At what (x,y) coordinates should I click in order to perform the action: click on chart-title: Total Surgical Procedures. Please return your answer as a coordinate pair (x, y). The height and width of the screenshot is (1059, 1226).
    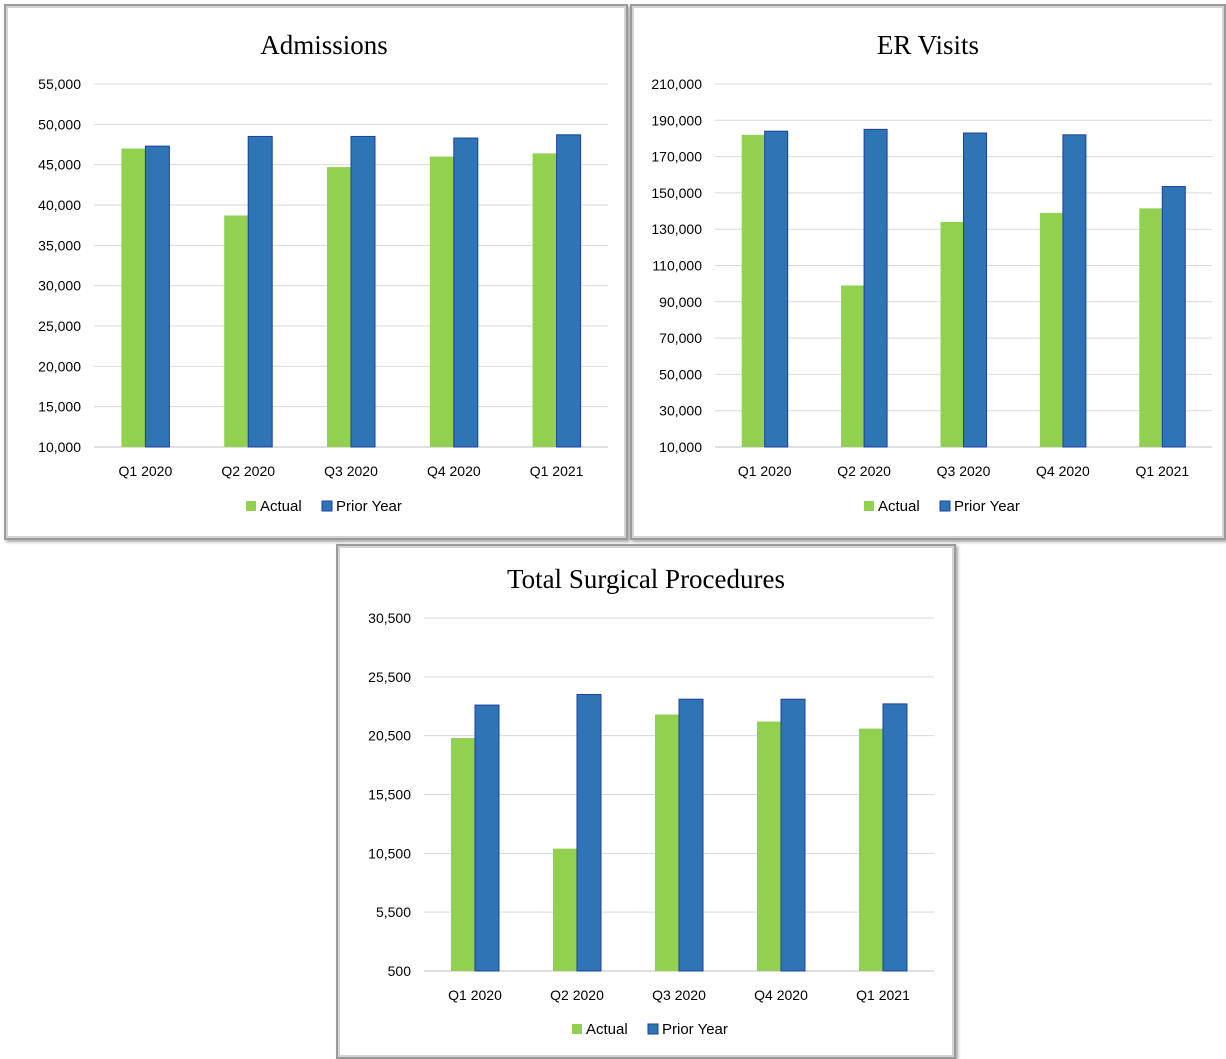
    Looking at the image, I should click on (646, 579).